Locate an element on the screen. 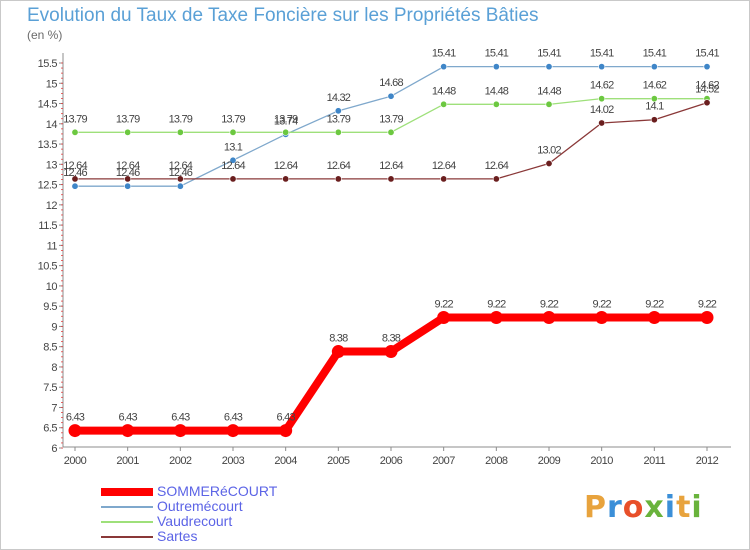 This screenshot has width=750, height=550. data-label: 14.32 is located at coordinates (339, 98).